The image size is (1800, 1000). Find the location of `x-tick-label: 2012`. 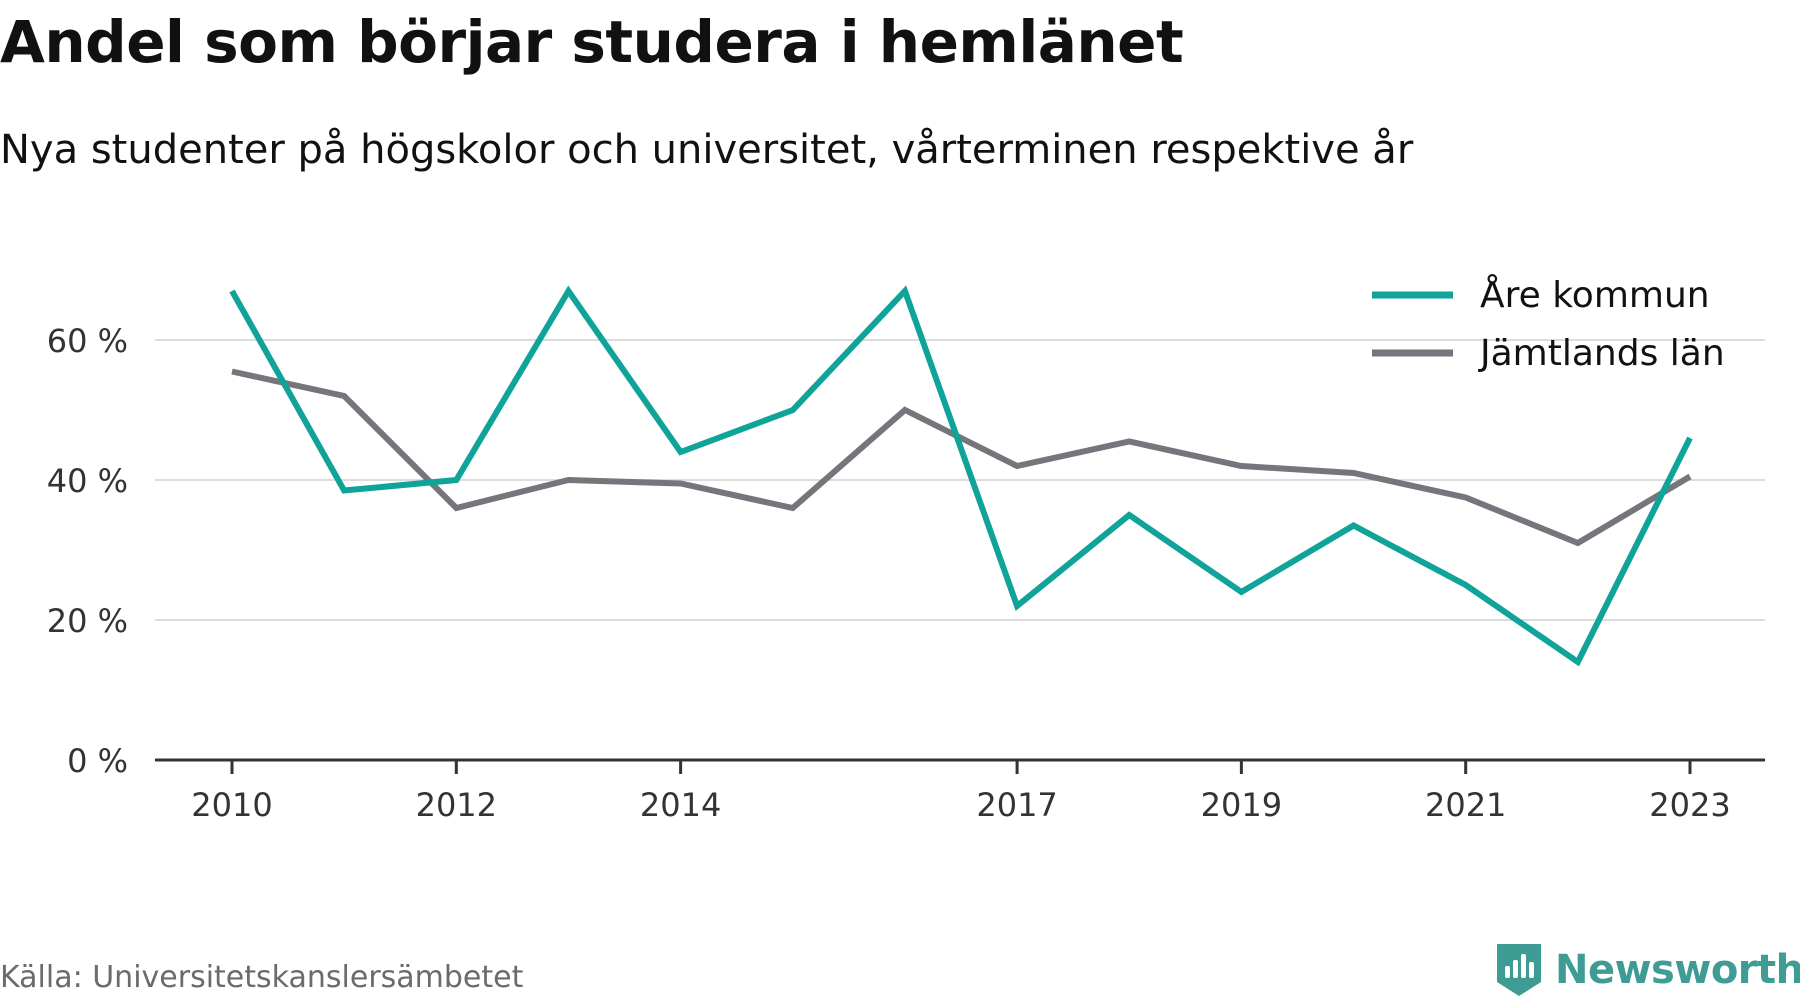

x-tick-label: 2012 is located at coordinates (456, 805).